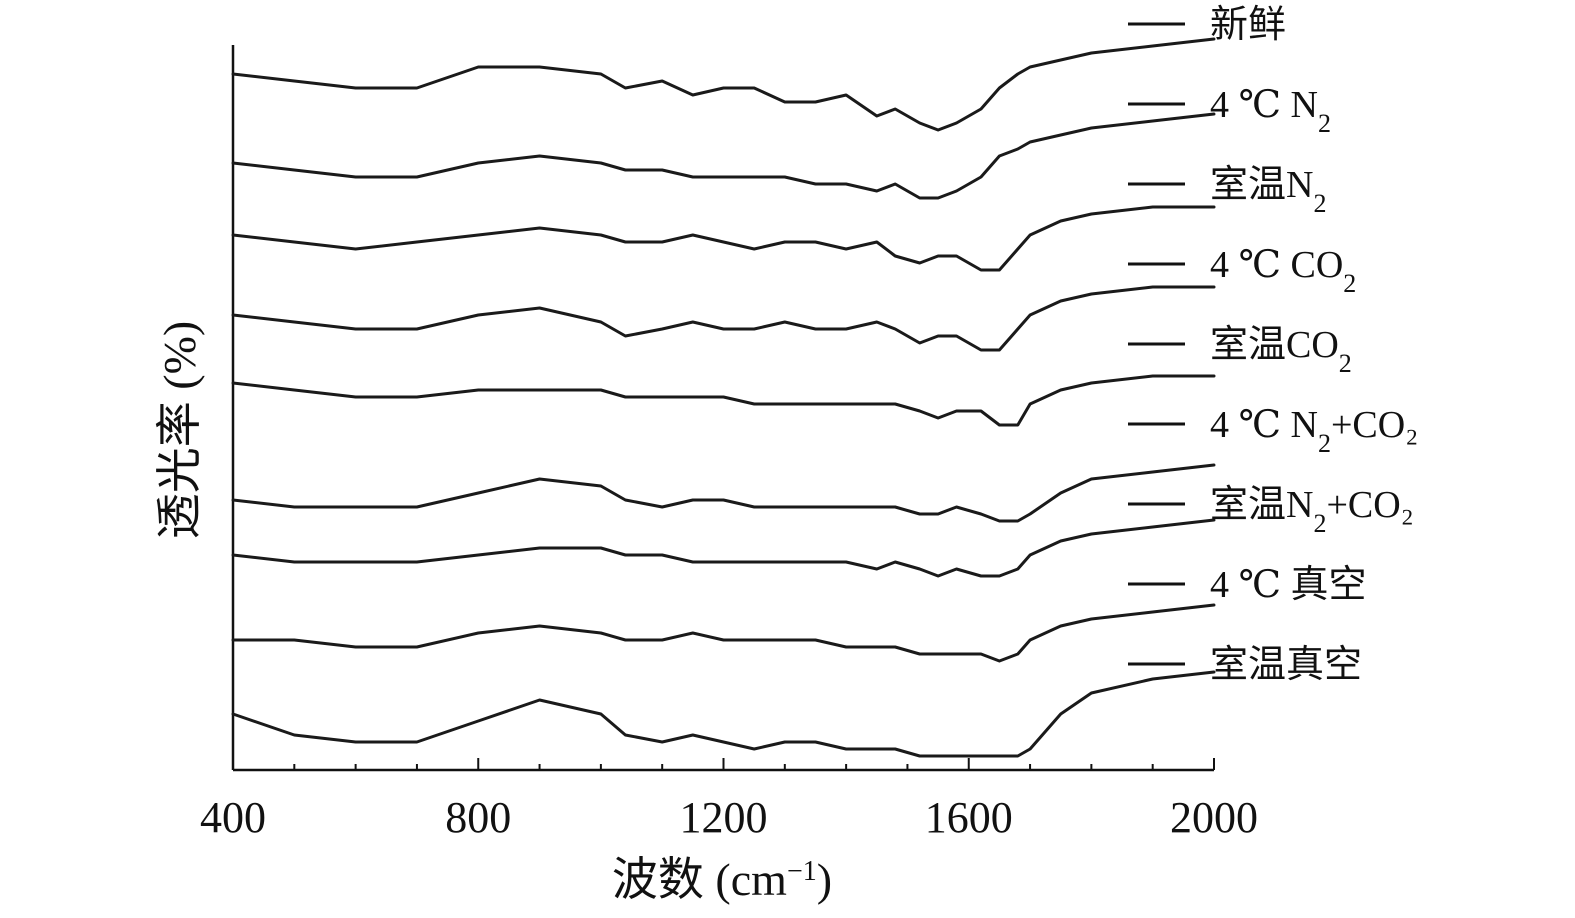 The image size is (1575, 918). I want to click on y-axis-title: 透光率 (%), so click(179, 430).